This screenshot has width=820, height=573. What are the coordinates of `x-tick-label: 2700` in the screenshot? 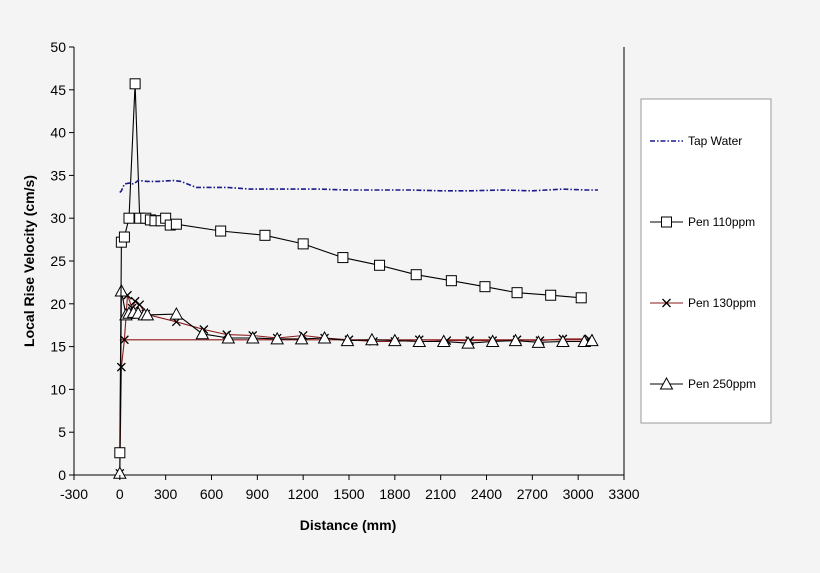 It's located at (532, 494).